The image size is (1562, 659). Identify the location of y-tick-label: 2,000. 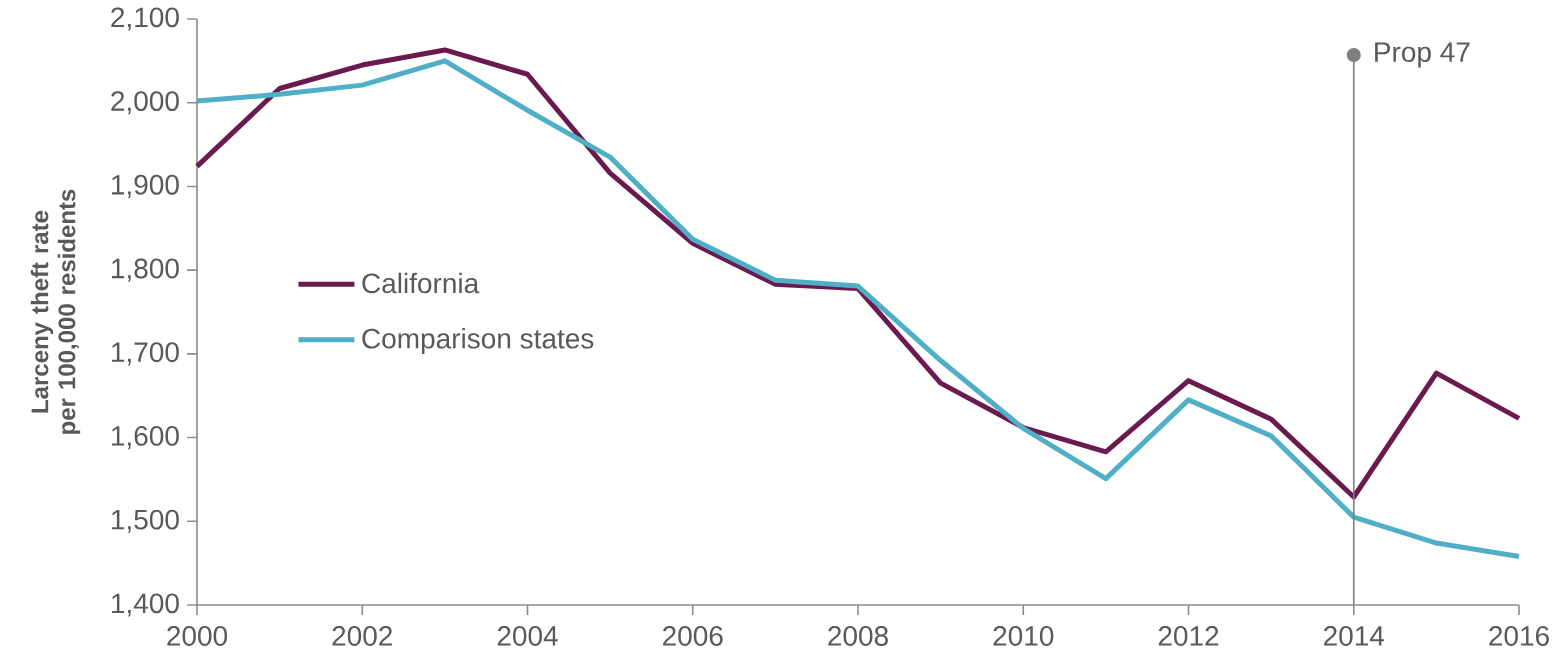
(145, 103).